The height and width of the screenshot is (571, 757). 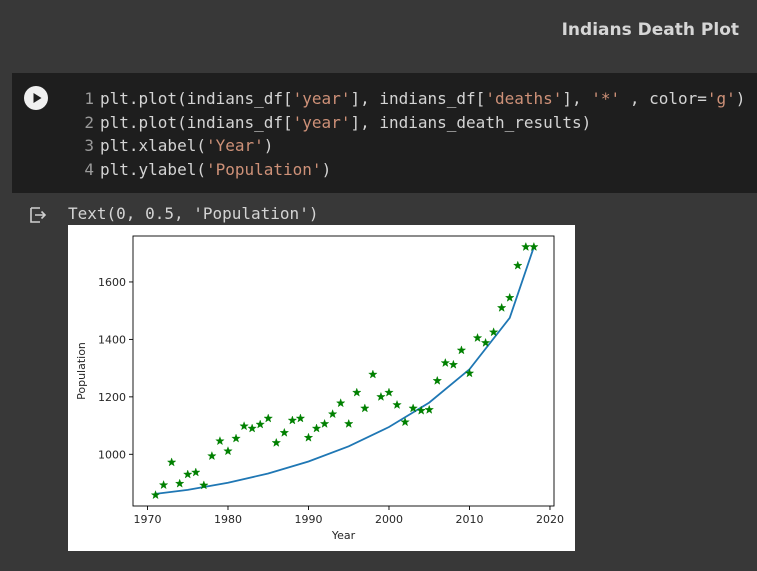 What do you see at coordinates (650, 30) in the screenshot?
I see `page-title: Indians Death Plot` at bounding box center [650, 30].